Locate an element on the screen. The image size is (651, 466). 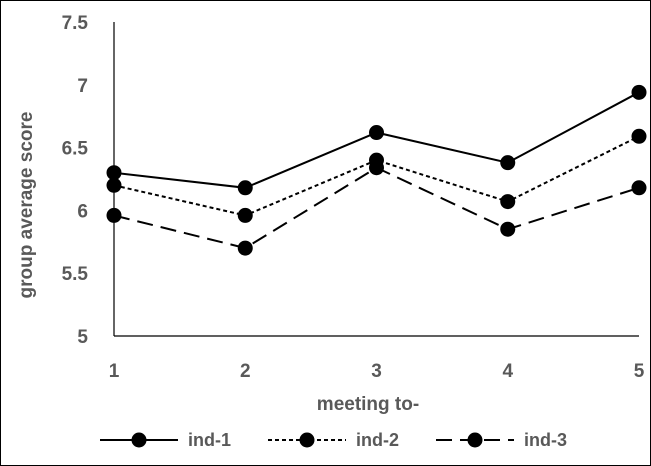
y-tick-label: 5.5 is located at coordinates (75, 274).